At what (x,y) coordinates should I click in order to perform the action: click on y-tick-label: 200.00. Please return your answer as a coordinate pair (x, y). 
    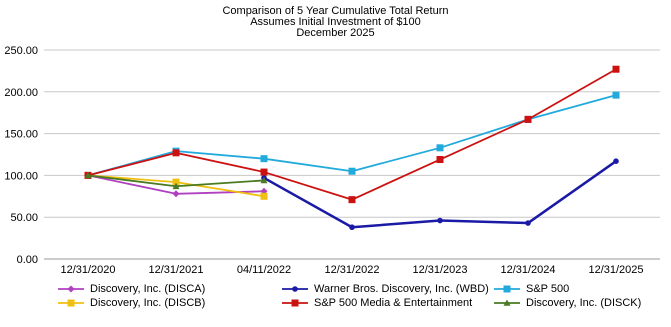
    Looking at the image, I should click on (21, 93).